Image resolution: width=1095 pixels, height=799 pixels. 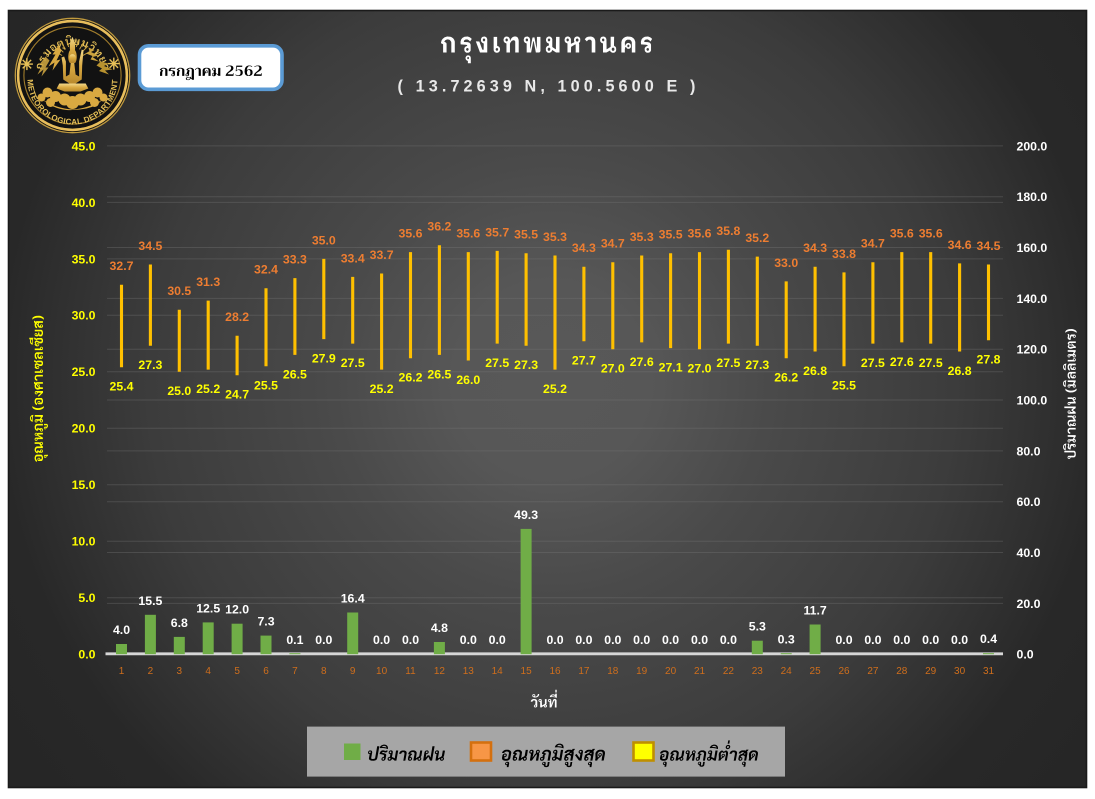 I want to click on svg-text: 5.0, so click(x=86, y=598).